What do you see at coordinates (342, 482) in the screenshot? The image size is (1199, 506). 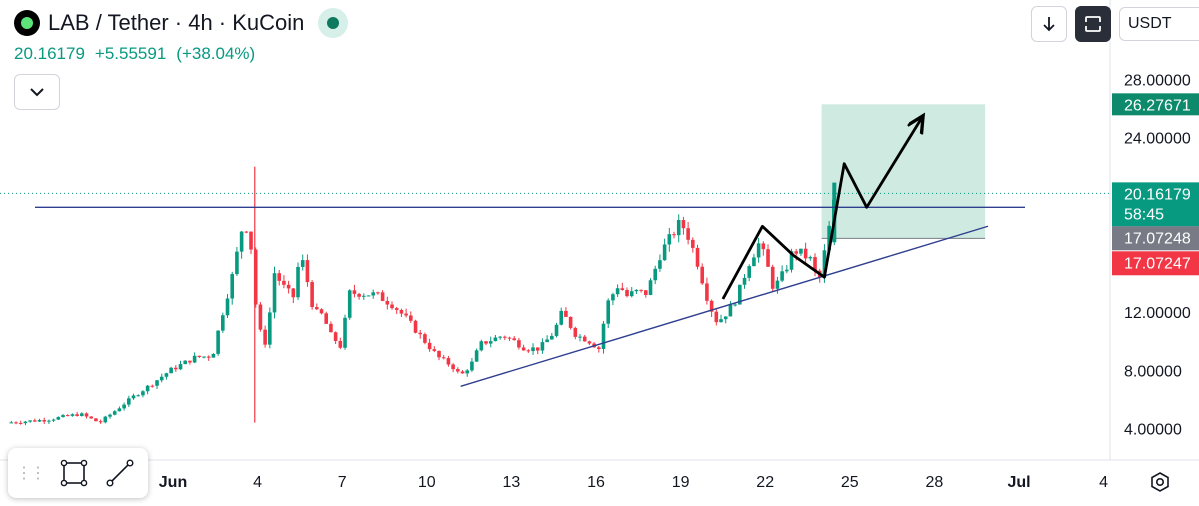 I see `x-tick-label: 7` at bounding box center [342, 482].